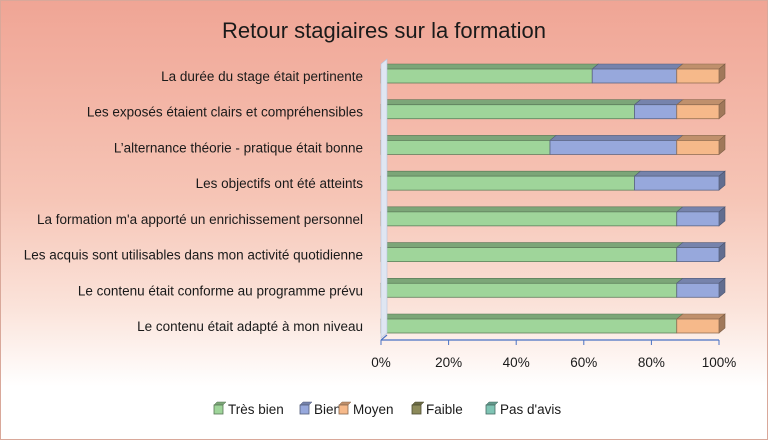 The image size is (768, 440). I want to click on legend-item: Moyen, so click(366, 409).